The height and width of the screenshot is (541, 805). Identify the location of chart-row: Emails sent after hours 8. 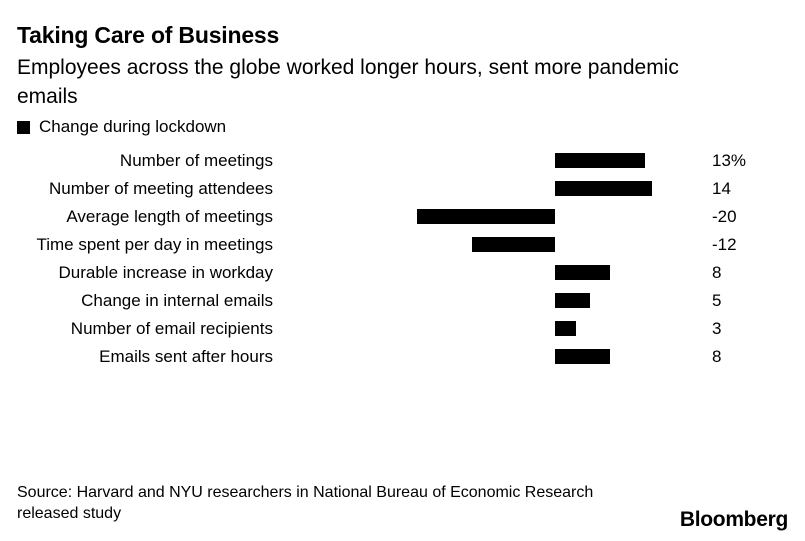
(402, 357).